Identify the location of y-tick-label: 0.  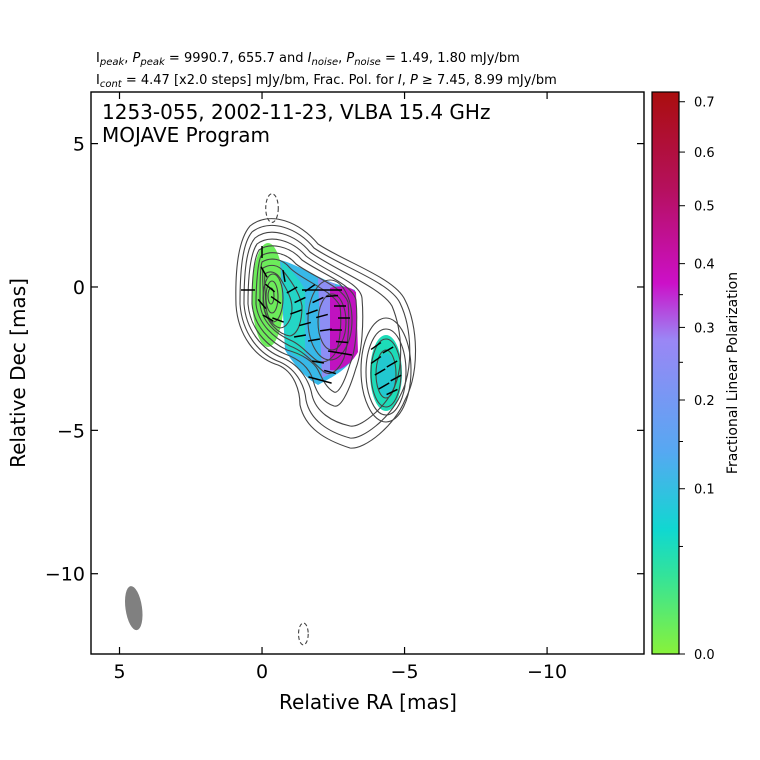
(79, 288).